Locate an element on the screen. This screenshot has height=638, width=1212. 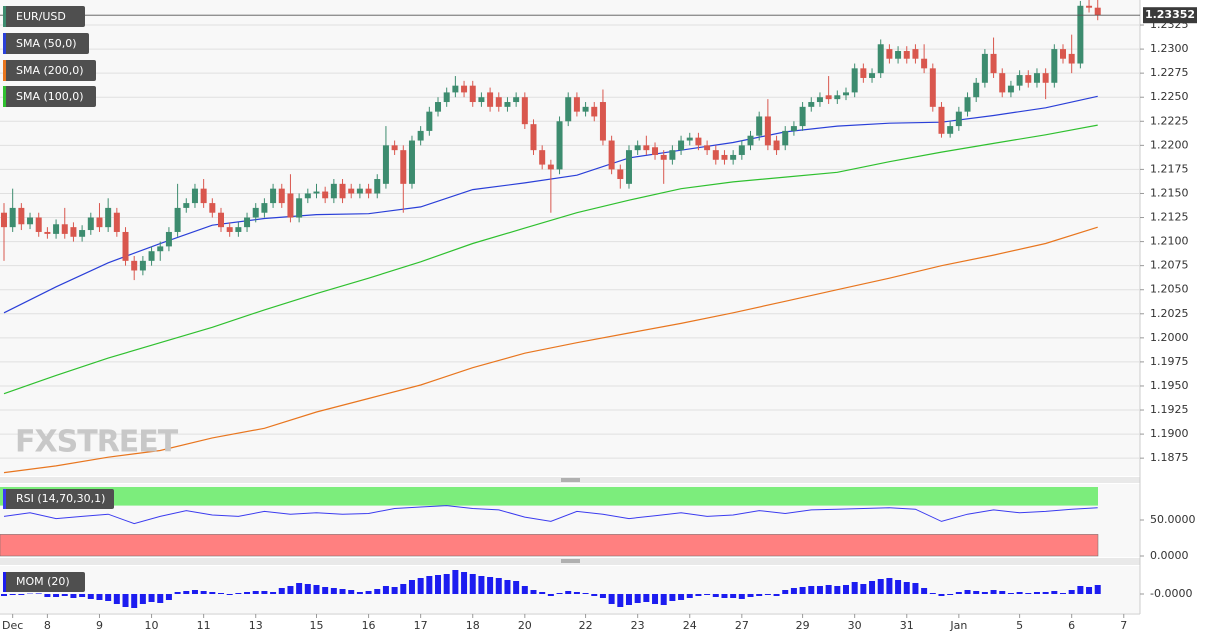
y-tick-label: 1.2300 is located at coordinates (1169, 48).